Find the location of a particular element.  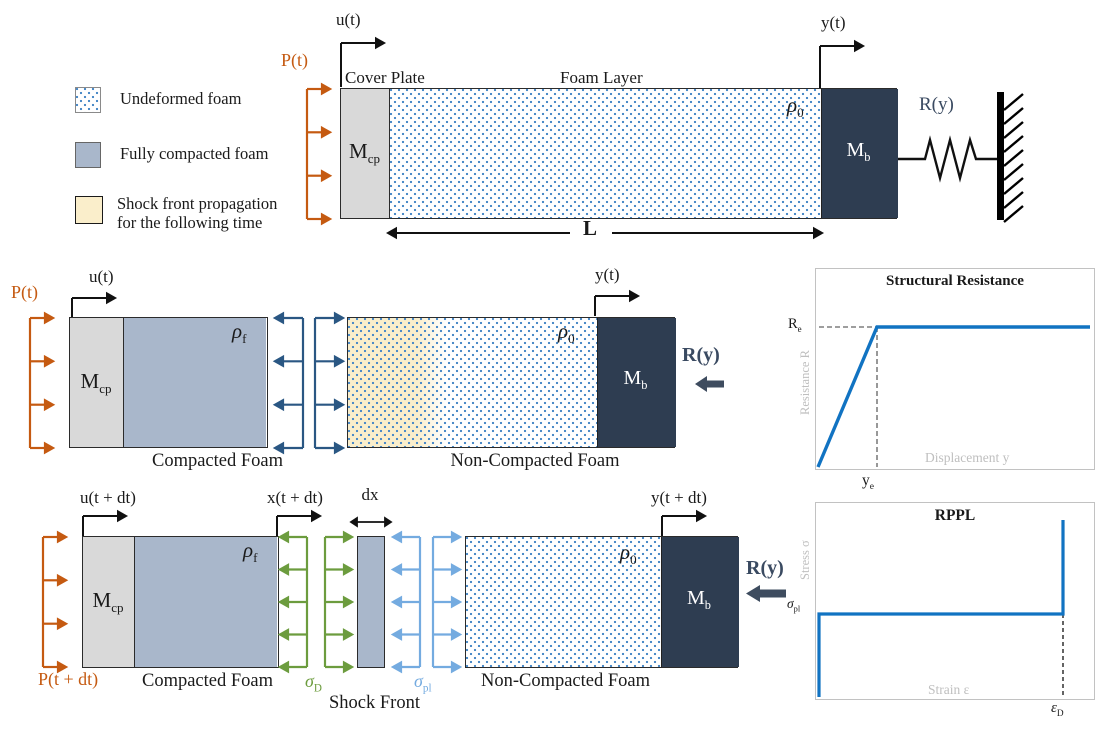

cover-plate-label: Cover Plate is located at coordinates (385, 77).